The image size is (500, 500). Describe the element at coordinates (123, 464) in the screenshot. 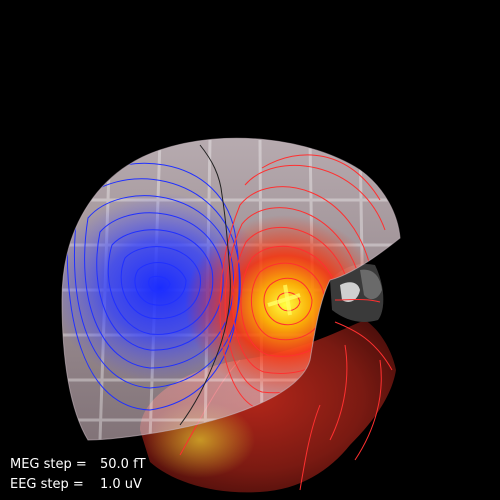

I see `meg-step-value: 50.0 fT` at that location.